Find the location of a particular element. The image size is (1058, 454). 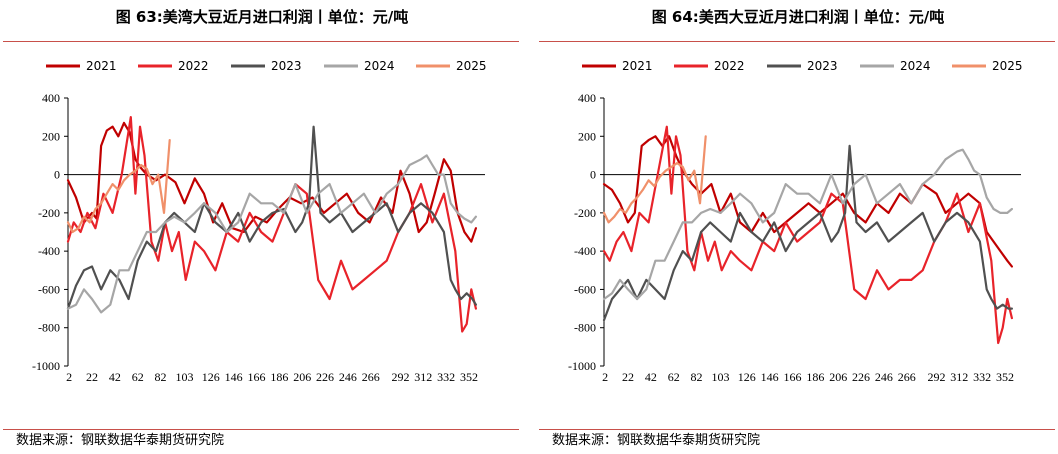

chart-title: 图 63:美湾大豆近月进口利润丨单位：元/吨 is located at coordinates (262, 17).